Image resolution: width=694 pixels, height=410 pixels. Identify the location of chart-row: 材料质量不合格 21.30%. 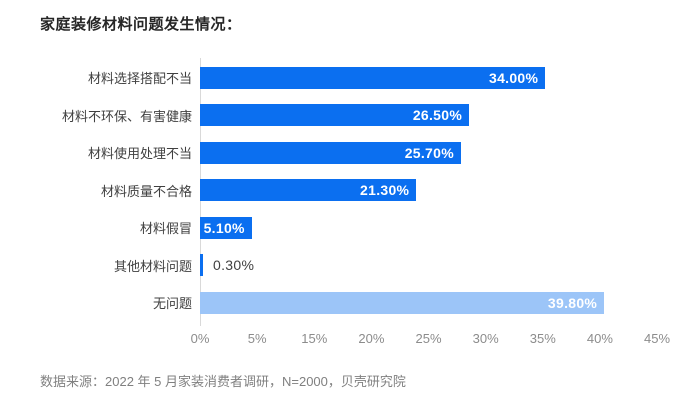
(348, 191).